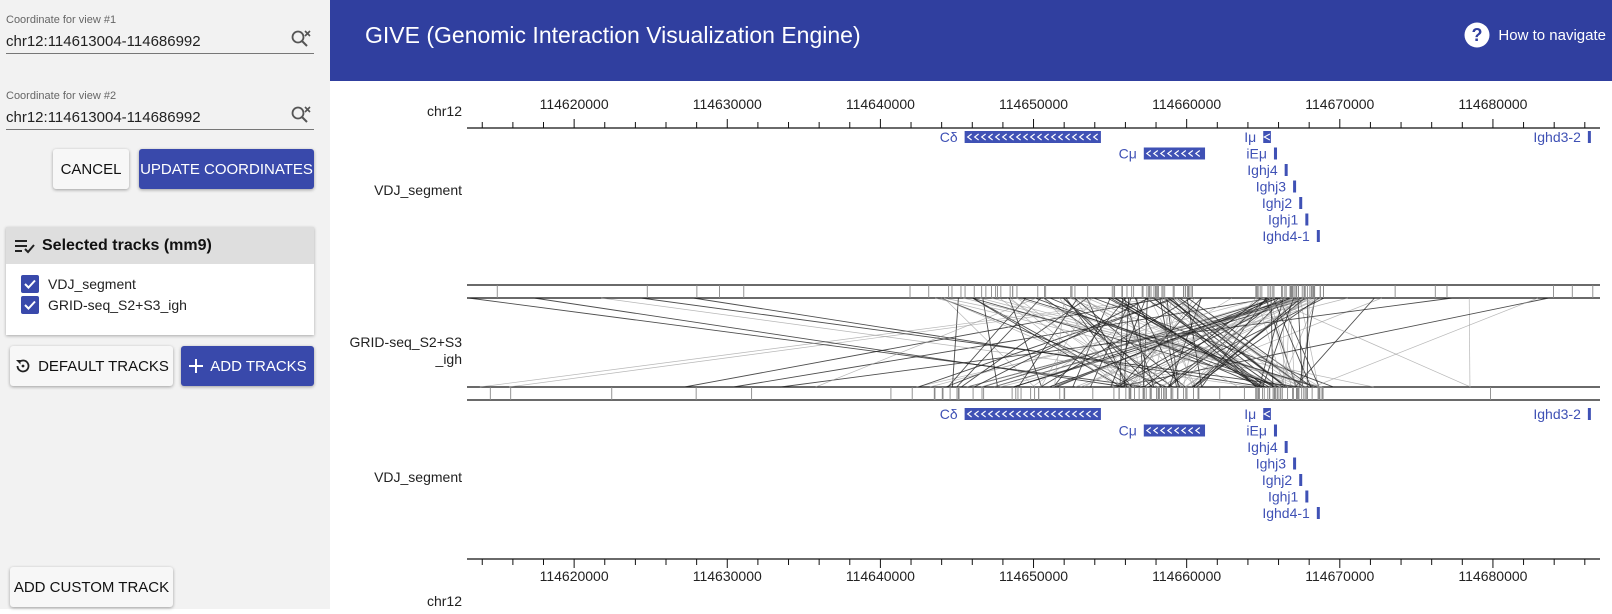  What do you see at coordinates (226, 169) in the screenshot?
I see `update-coordinates-button: UPDATE COORDINATES` at bounding box center [226, 169].